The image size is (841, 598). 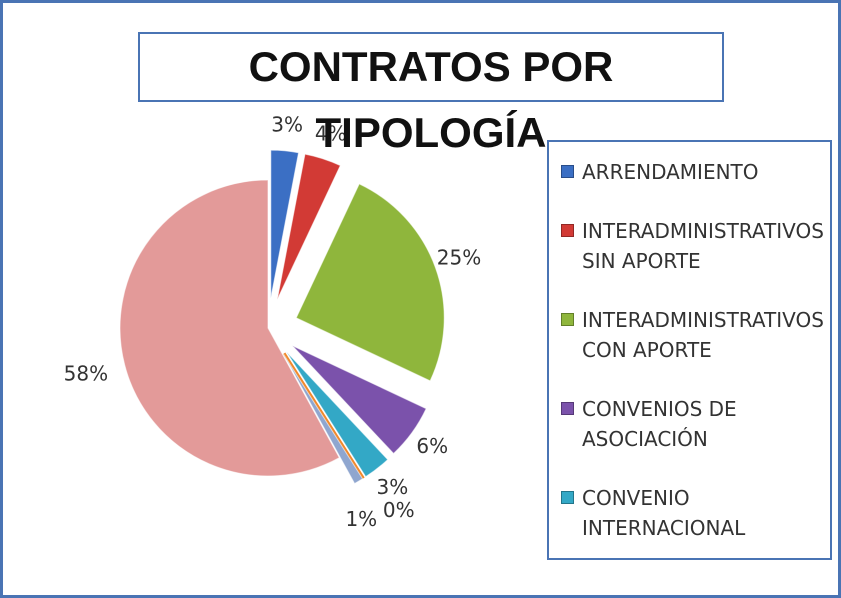 I want to click on legend-entry: CONVENIO INTERNACIONAL, so click(x=695, y=513).